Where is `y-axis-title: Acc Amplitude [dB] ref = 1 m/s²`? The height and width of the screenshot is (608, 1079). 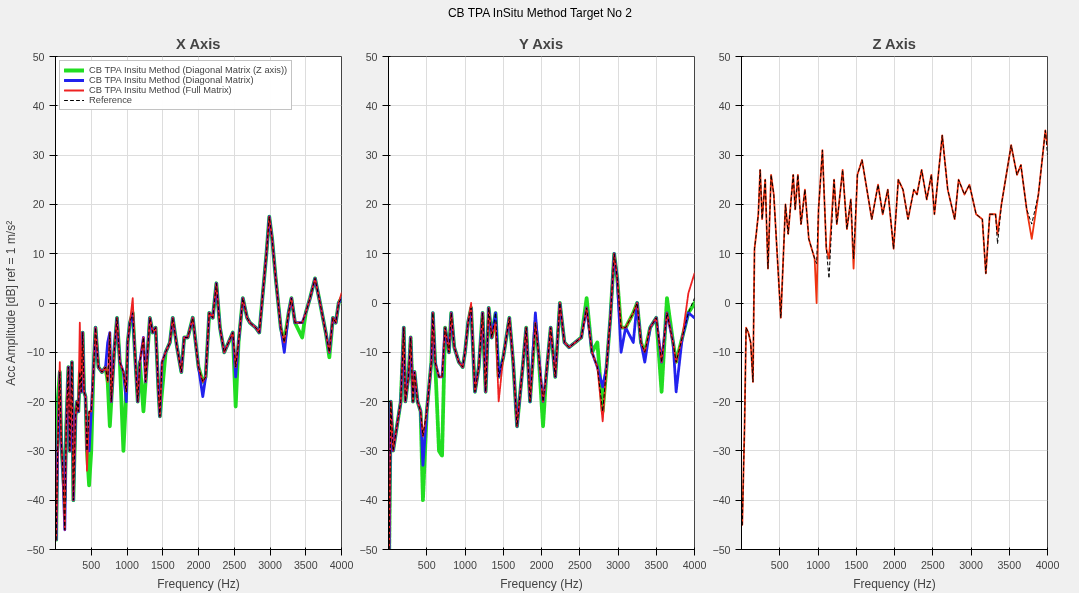 y-axis-title: Acc Amplitude [dB] ref = 1 m/s² is located at coordinates (11, 303).